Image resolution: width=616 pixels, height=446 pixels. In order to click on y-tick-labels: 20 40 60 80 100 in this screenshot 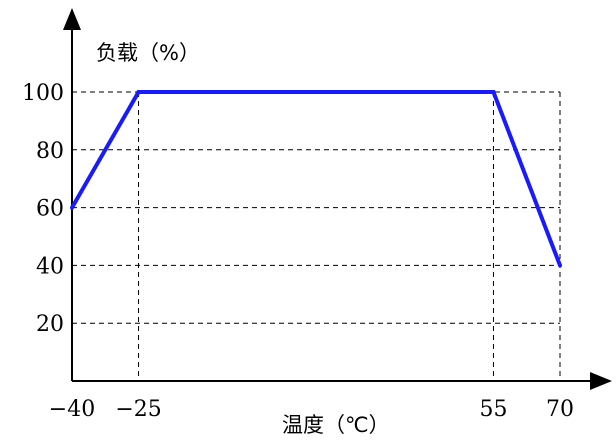, I will do `click(43, 209)`.